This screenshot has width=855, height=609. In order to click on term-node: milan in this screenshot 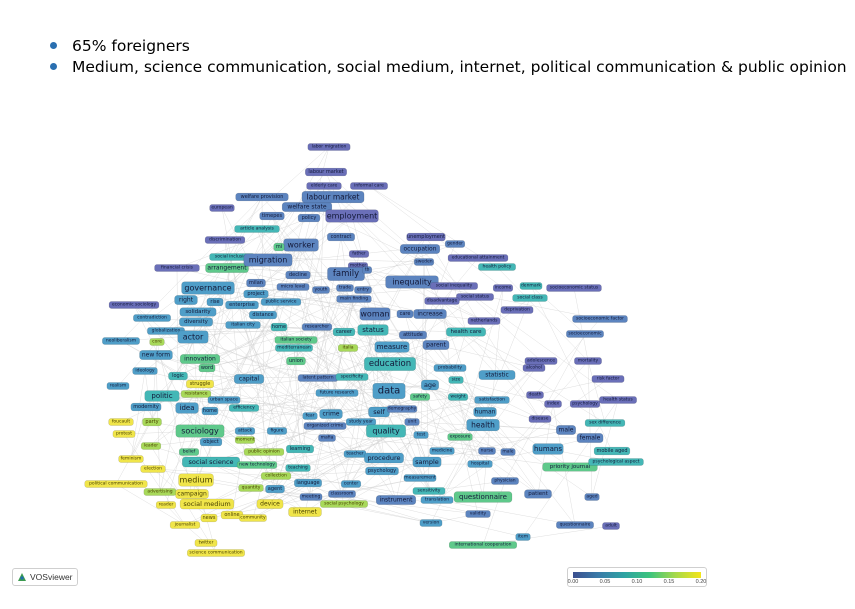, I will do `click(256, 283)`.